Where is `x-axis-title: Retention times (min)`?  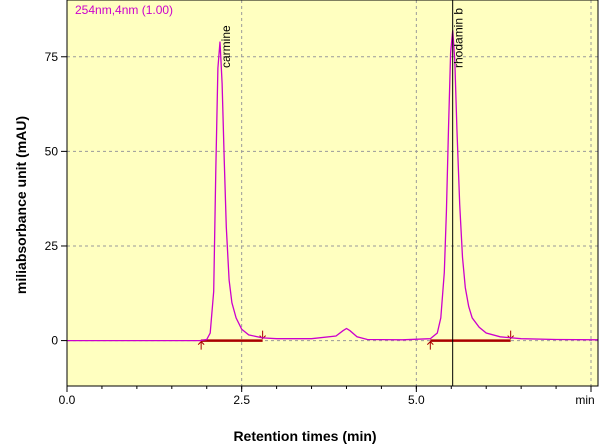
x-axis-title: Retention times (min) is located at coordinates (304, 436).